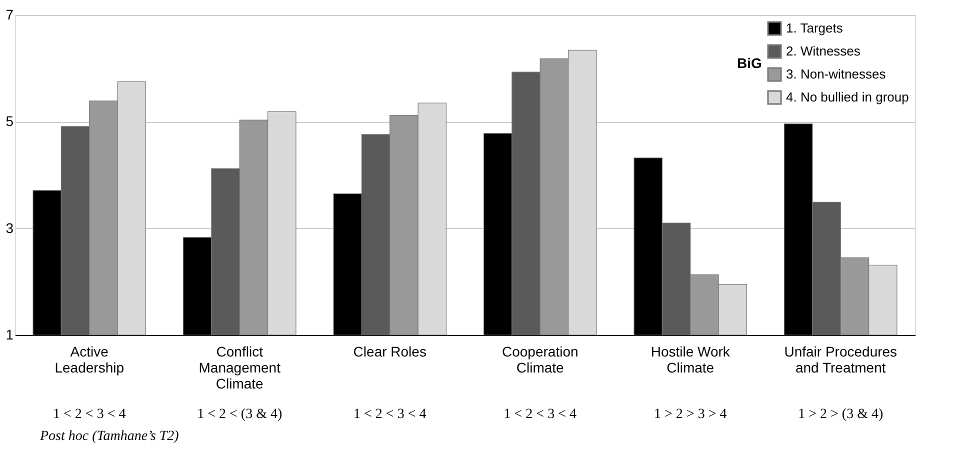 The image size is (963, 465). Describe the element at coordinates (10, 334) in the screenshot. I see `y-tick-label: 1` at that location.